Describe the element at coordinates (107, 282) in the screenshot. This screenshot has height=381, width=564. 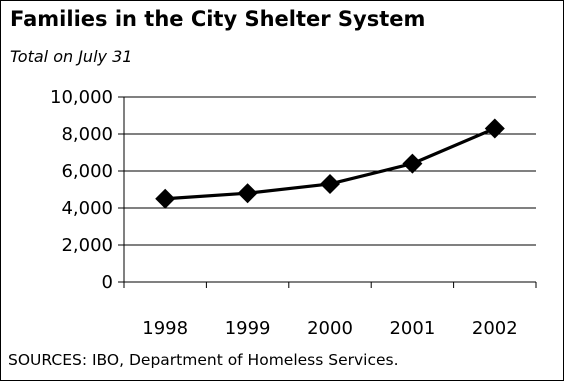
I see `y-tick-label: 0` at that location.